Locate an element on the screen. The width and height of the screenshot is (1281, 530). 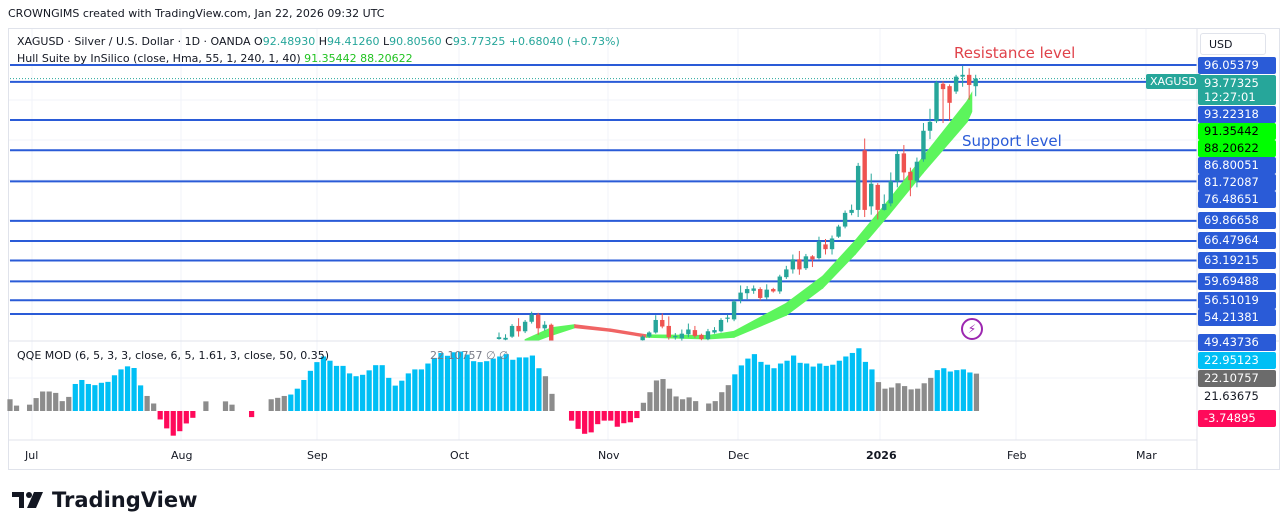
high-label: H is located at coordinates (322, 41).